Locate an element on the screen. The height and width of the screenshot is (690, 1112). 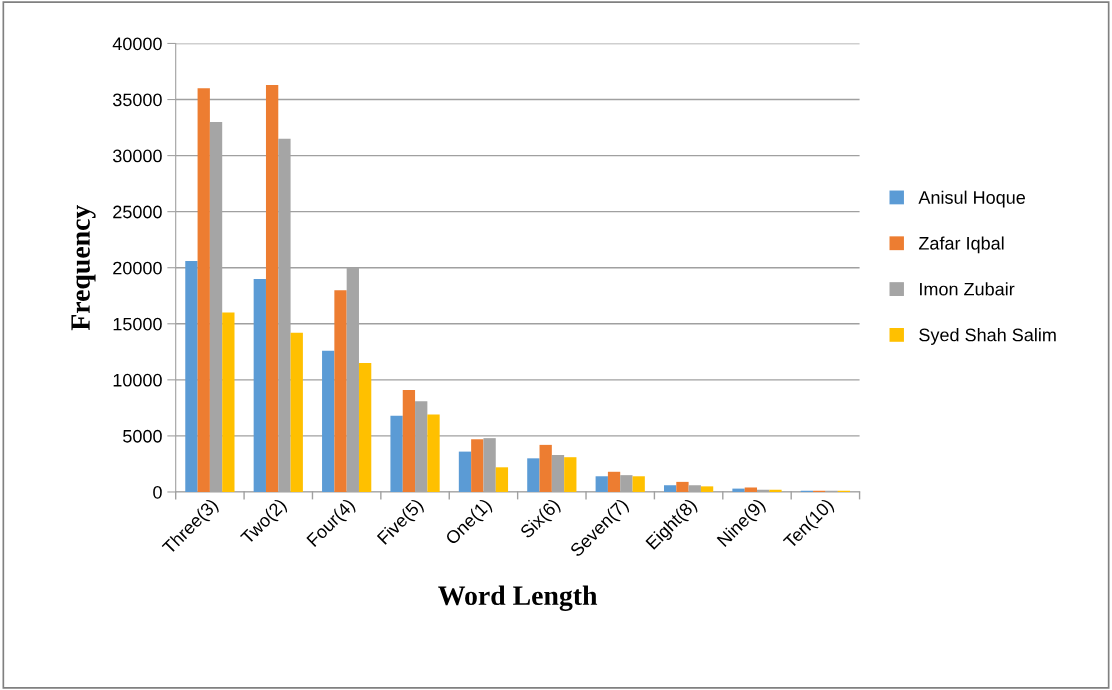
legend-label: Zafar Iqbal is located at coordinates (961, 245).